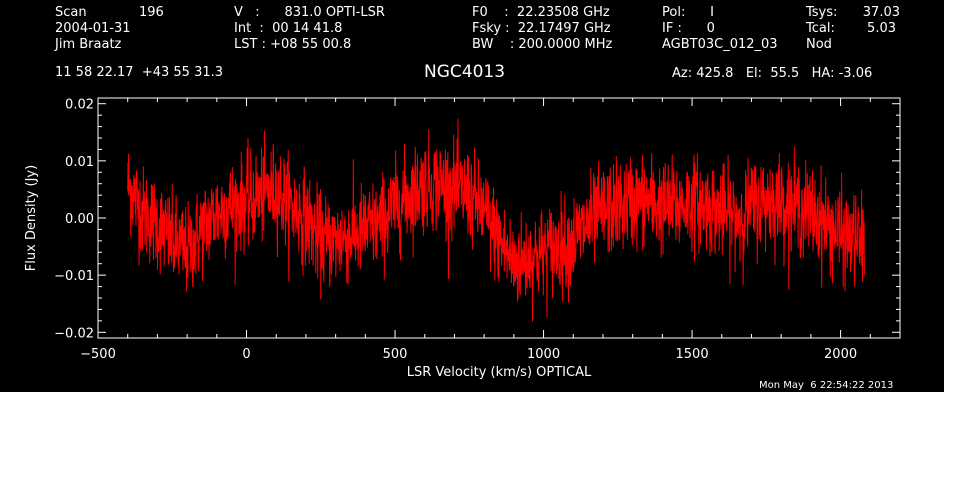 The image size is (962, 490). Describe the element at coordinates (692, 354) in the screenshot. I see `x-tick-label: 1500` at that location.